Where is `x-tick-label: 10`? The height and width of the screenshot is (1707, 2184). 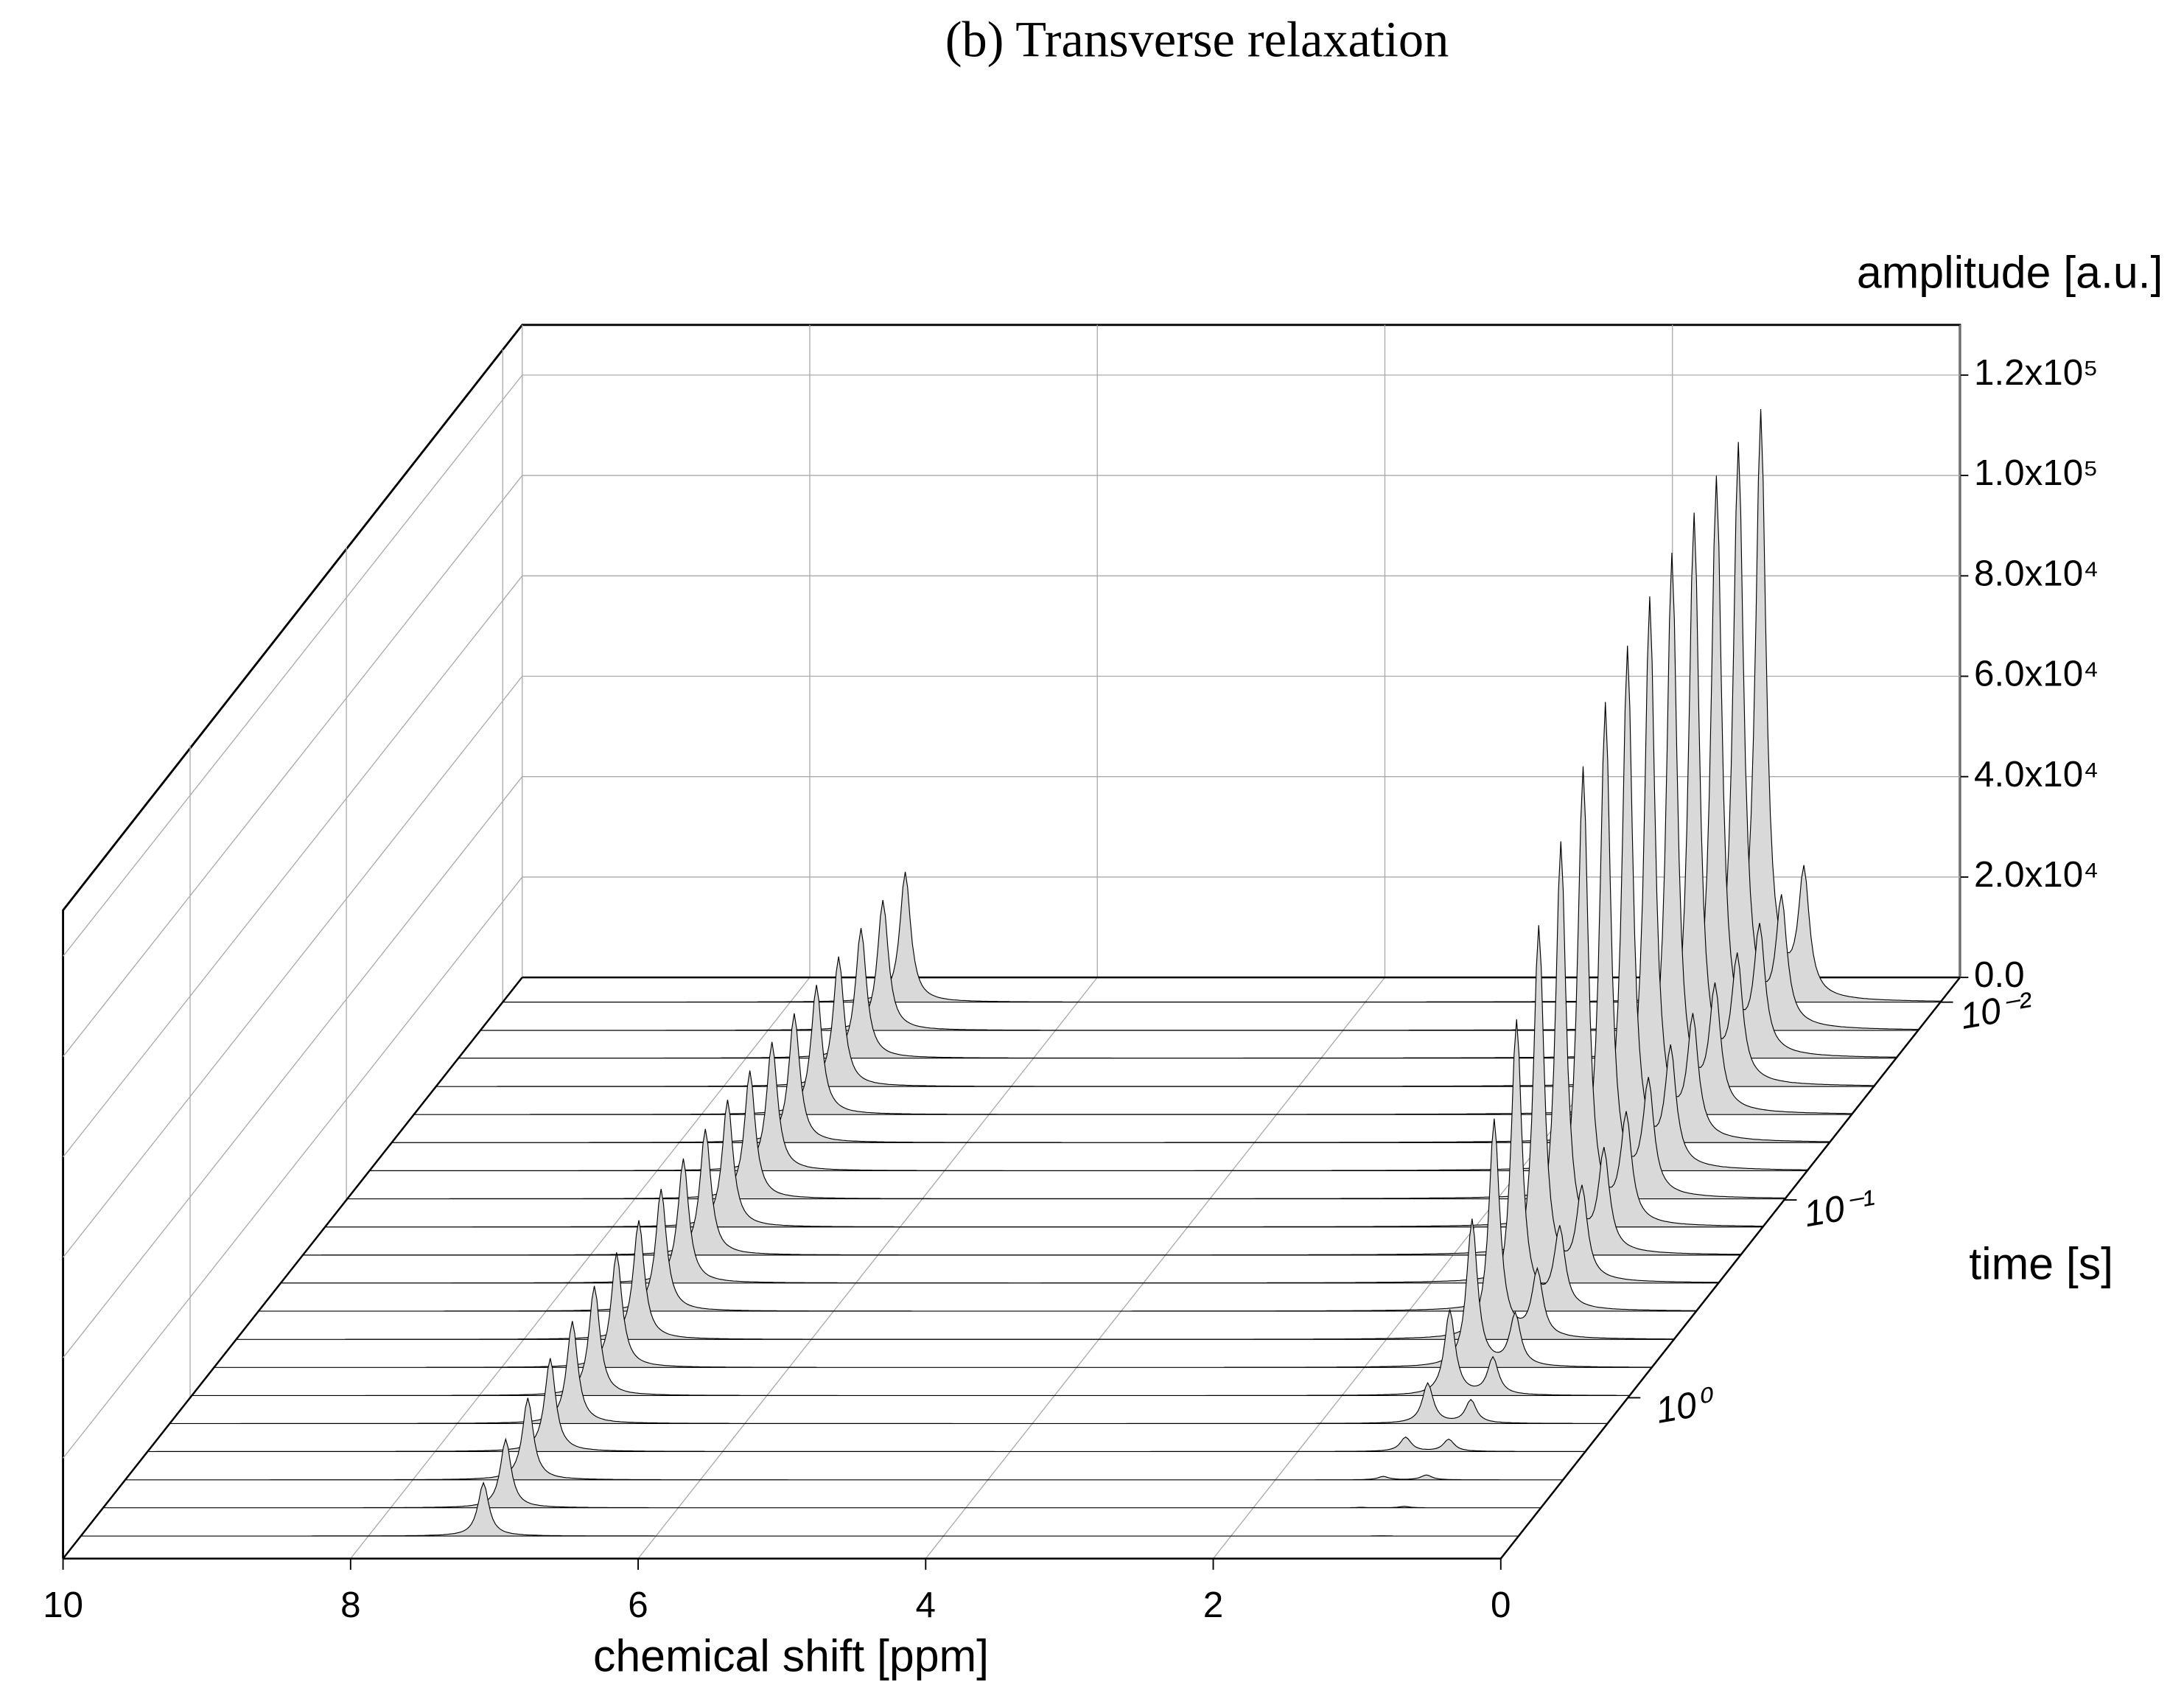 x-tick-label: 10 is located at coordinates (63, 1605).